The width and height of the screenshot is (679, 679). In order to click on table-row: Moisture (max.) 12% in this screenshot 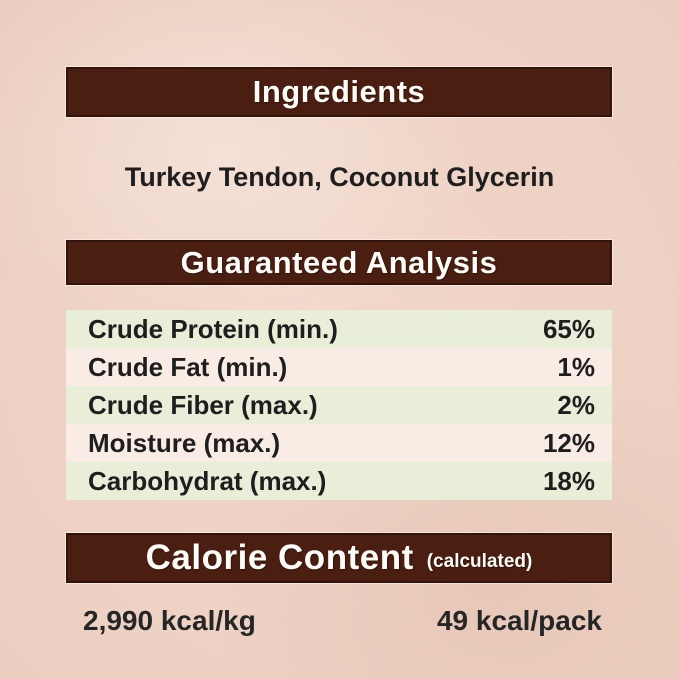, I will do `click(339, 443)`.